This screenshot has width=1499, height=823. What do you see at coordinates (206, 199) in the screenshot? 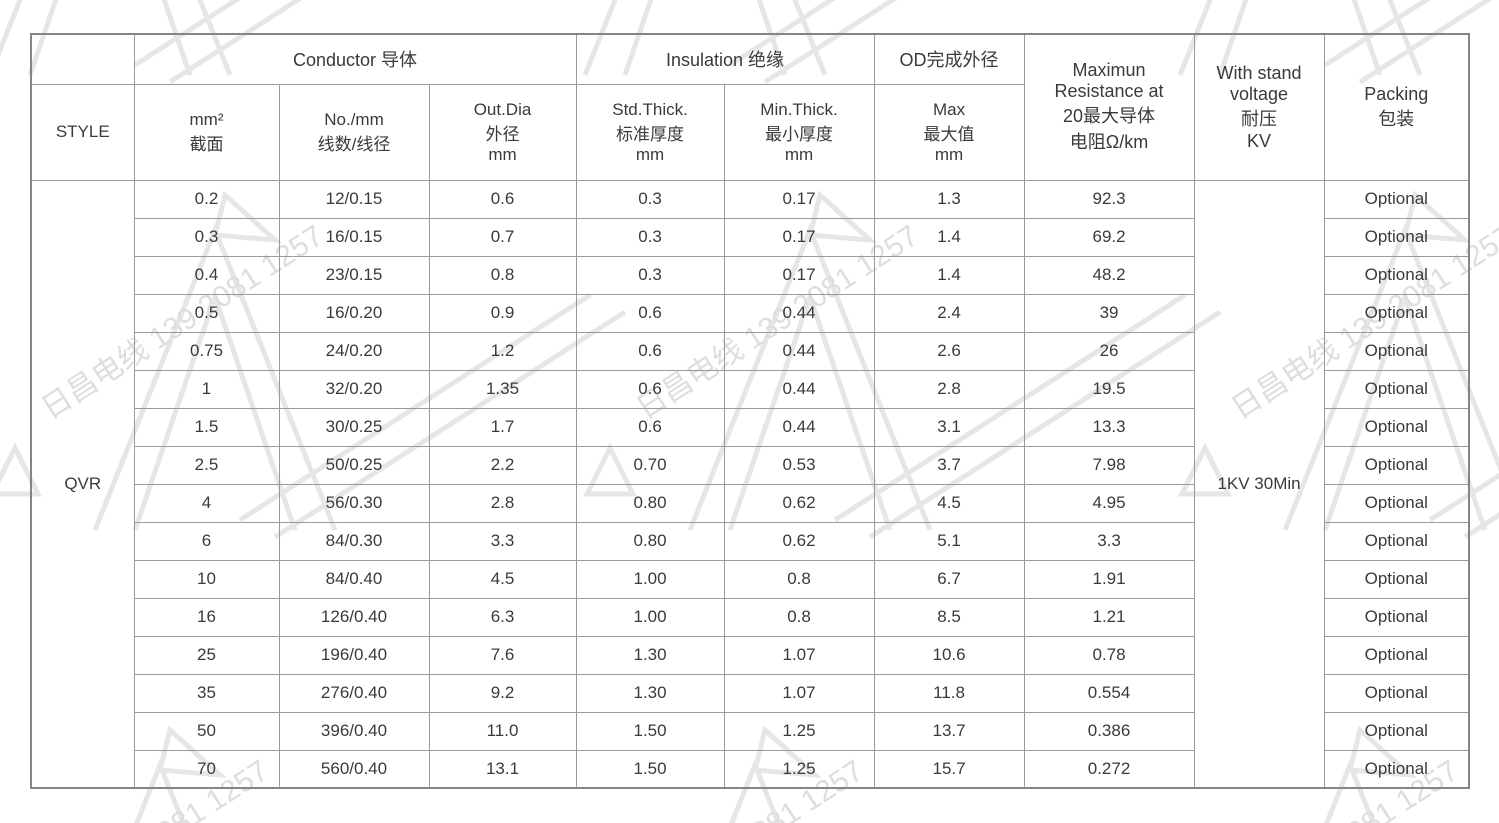
I see `cell-mm2: 0.2` at bounding box center [206, 199].